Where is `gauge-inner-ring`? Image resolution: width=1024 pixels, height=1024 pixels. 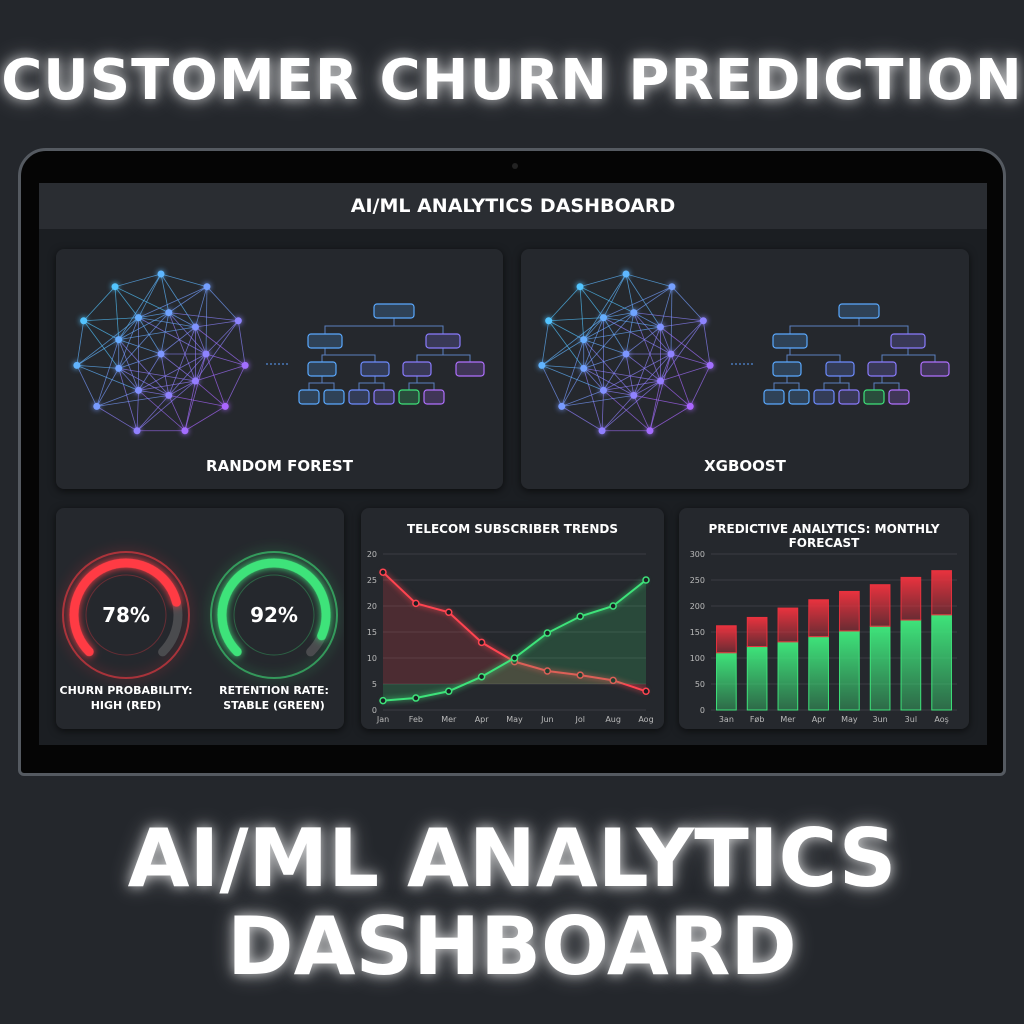
gauge-inner-ring is located at coordinates (126, 615).